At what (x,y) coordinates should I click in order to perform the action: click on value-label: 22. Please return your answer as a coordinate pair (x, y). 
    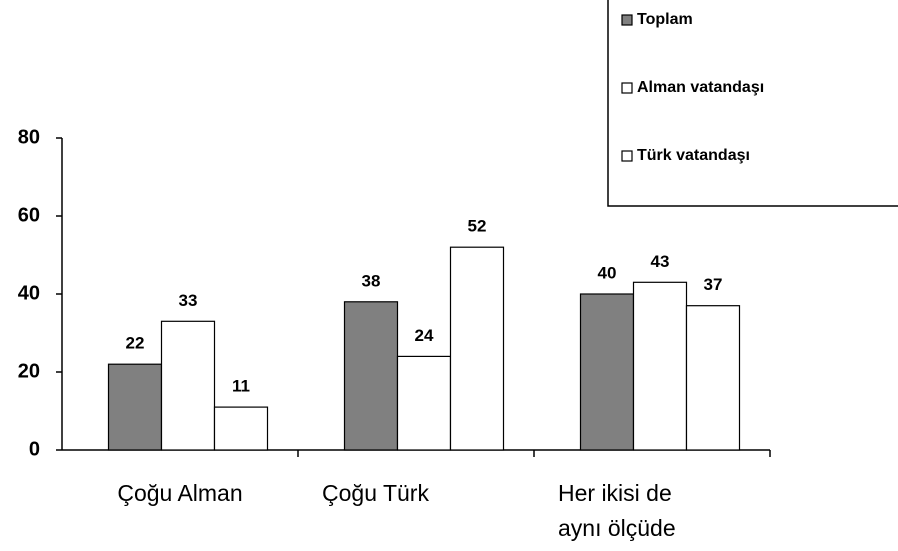
    Looking at the image, I should click on (135, 343).